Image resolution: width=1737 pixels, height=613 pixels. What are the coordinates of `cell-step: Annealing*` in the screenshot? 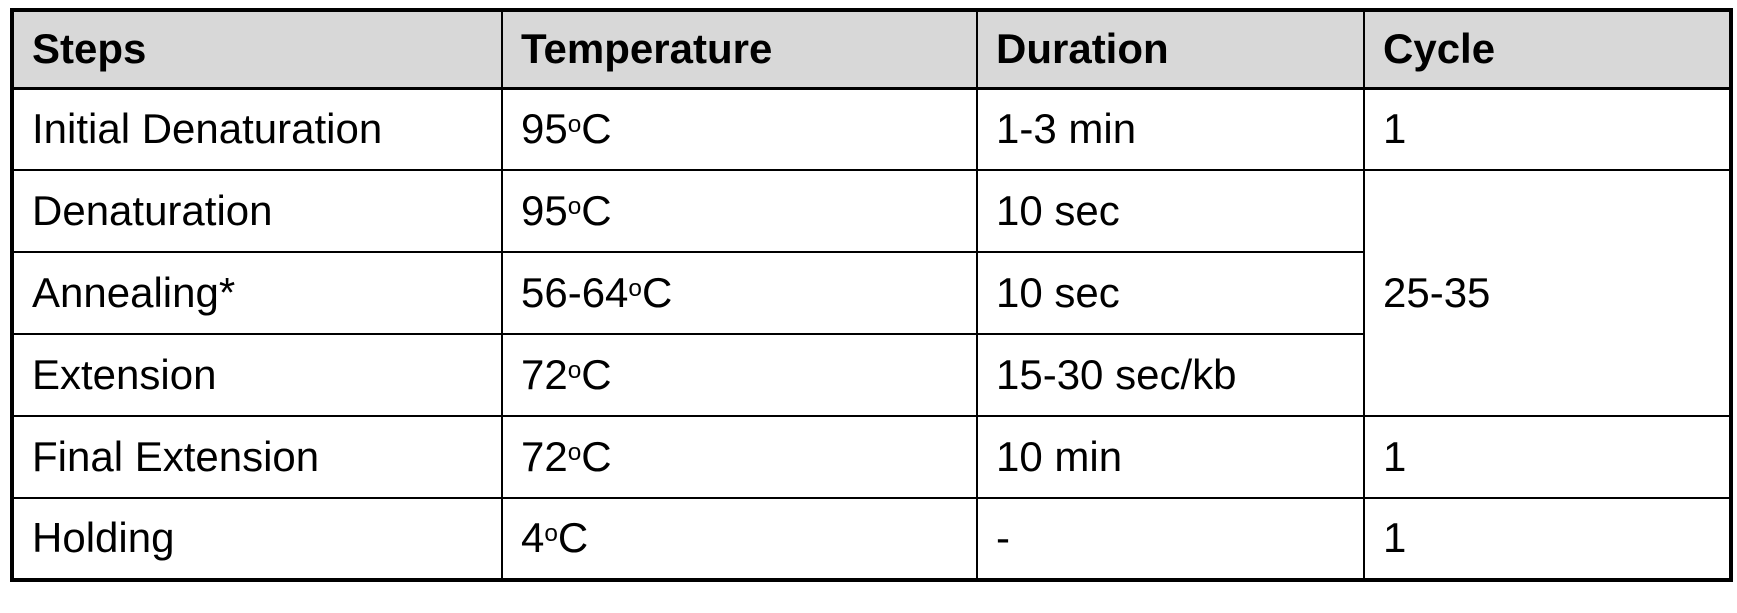 It's located at (257, 293).